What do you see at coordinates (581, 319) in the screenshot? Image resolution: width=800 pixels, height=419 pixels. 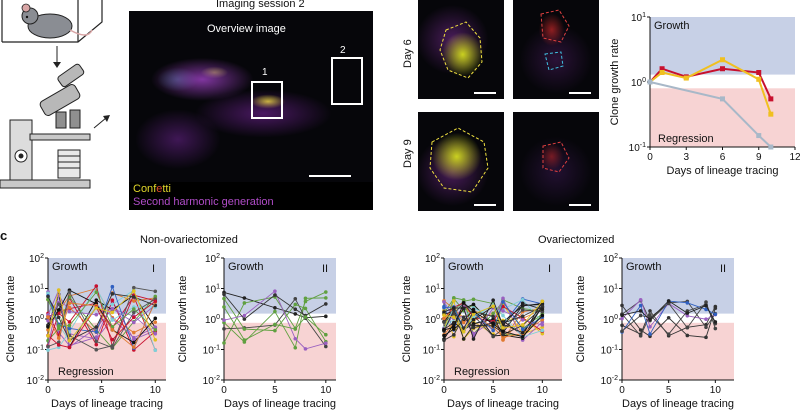 I see `y-axis-label: Clone growth rate` at bounding box center [581, 319].